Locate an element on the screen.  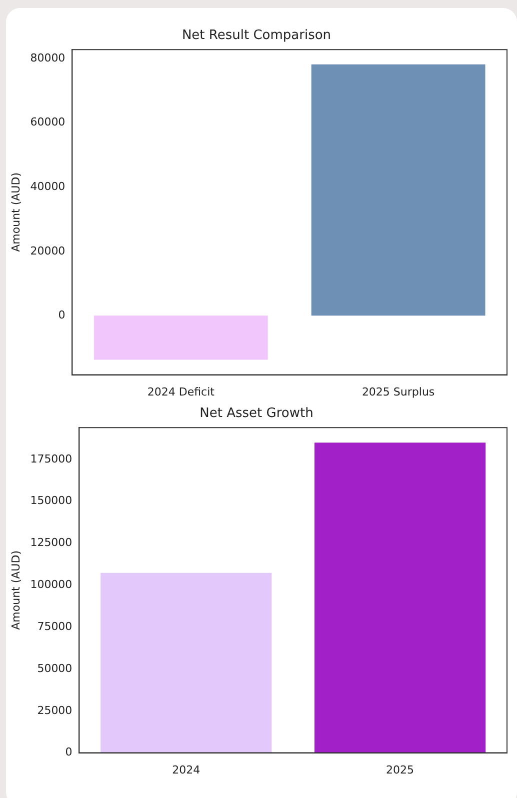
x-tick-label: 2025 Surplus is located at coordinates (398, 391).